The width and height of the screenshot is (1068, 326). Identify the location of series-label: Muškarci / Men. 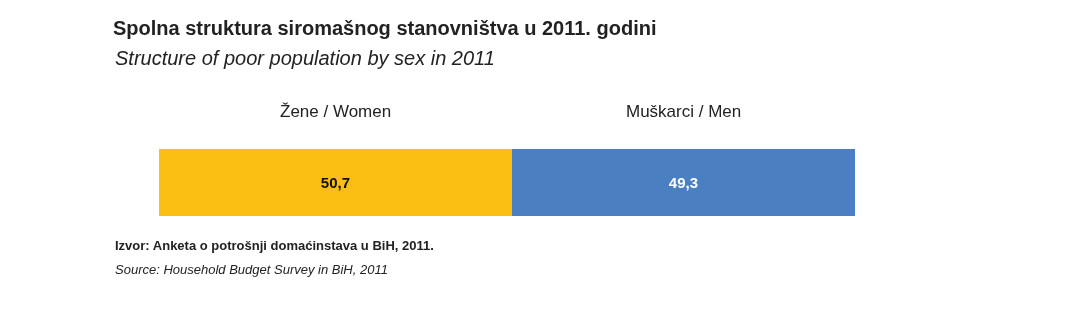
(684, 111).